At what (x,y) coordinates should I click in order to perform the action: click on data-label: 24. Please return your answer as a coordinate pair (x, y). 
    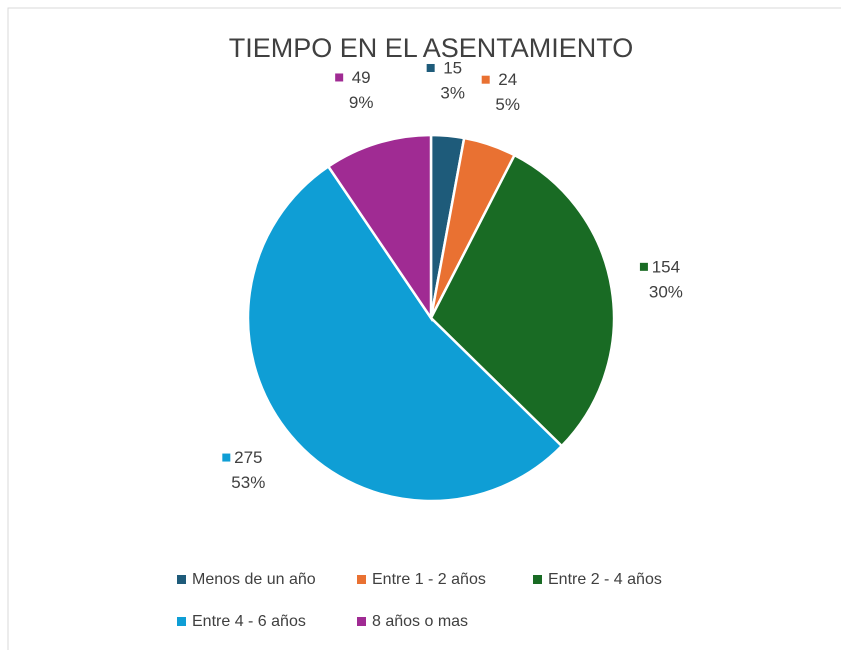
    Looking at the image, I should click on (507, 79).